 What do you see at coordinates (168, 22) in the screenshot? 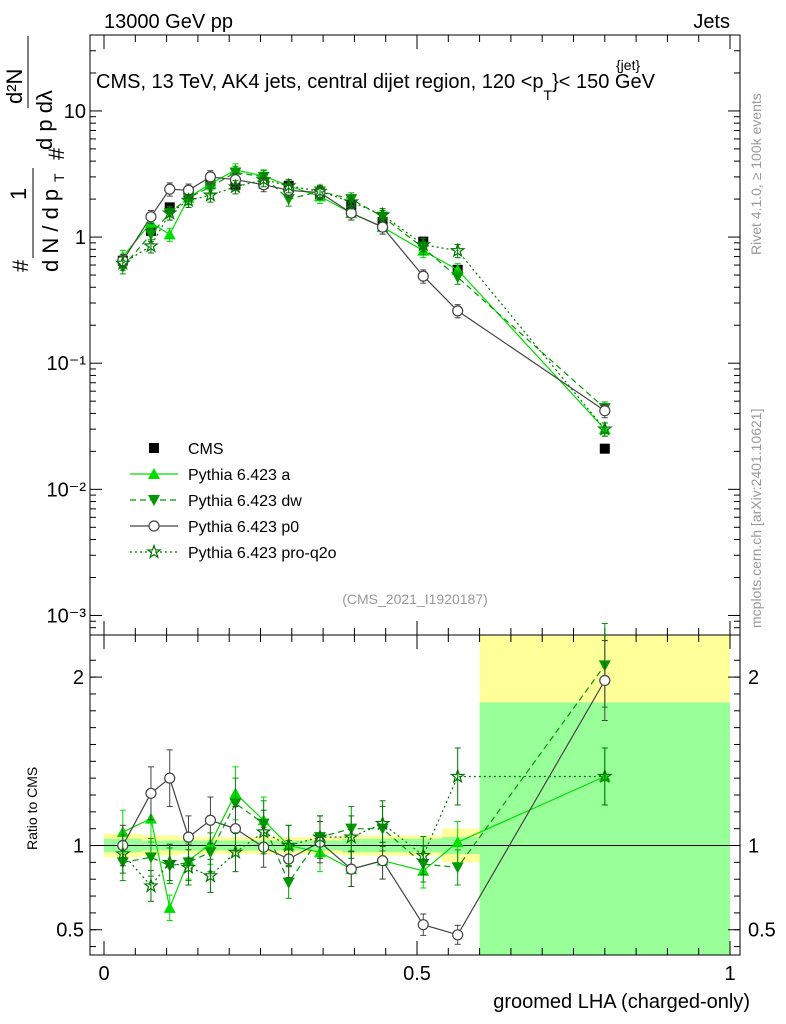
I see `header-left: 13000 GeV pp` at bounding box center [168, 22].